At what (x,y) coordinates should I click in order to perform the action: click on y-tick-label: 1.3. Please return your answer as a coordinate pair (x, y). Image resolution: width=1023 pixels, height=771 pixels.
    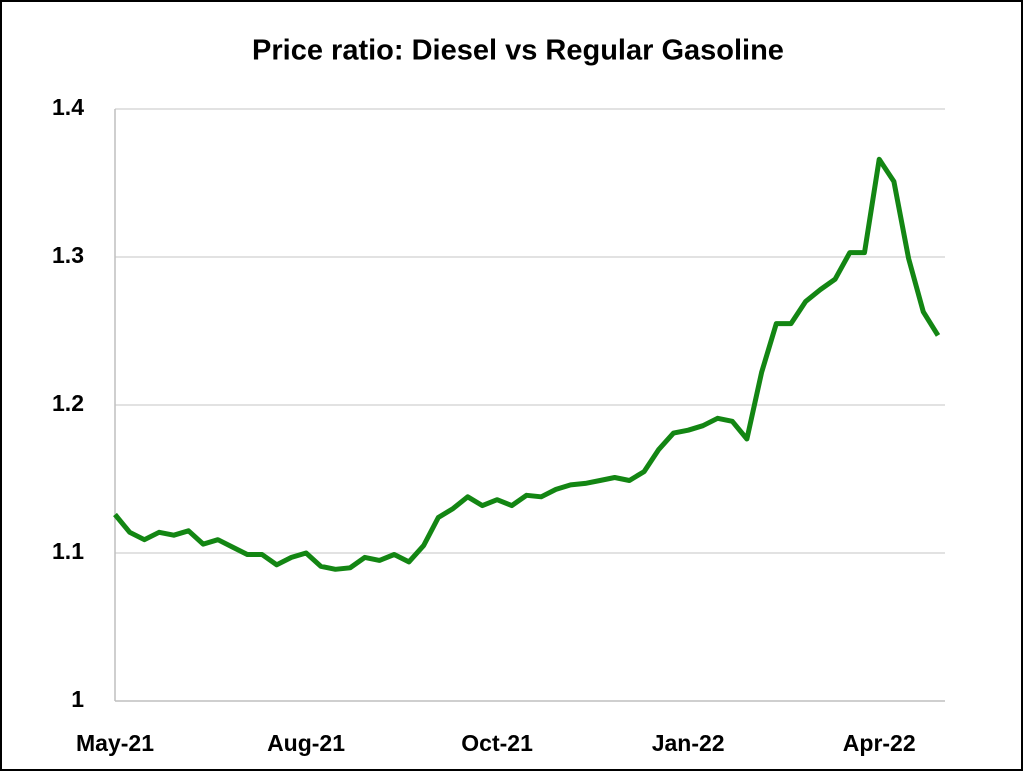
    Looking at the image, I should click on (68, 255).